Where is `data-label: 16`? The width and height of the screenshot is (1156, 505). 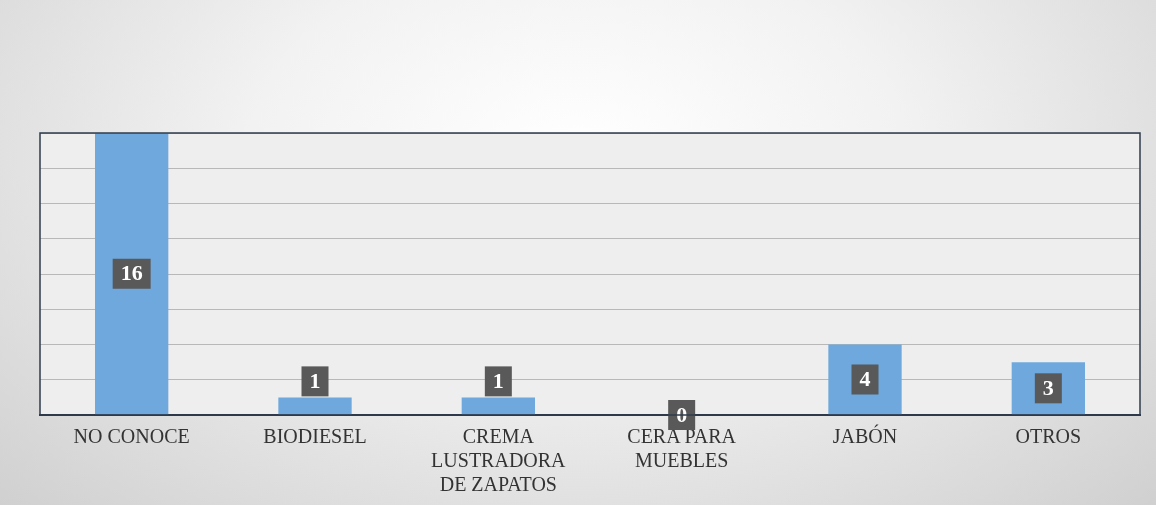
data-label: 16 is located at coordinates (131, 273).